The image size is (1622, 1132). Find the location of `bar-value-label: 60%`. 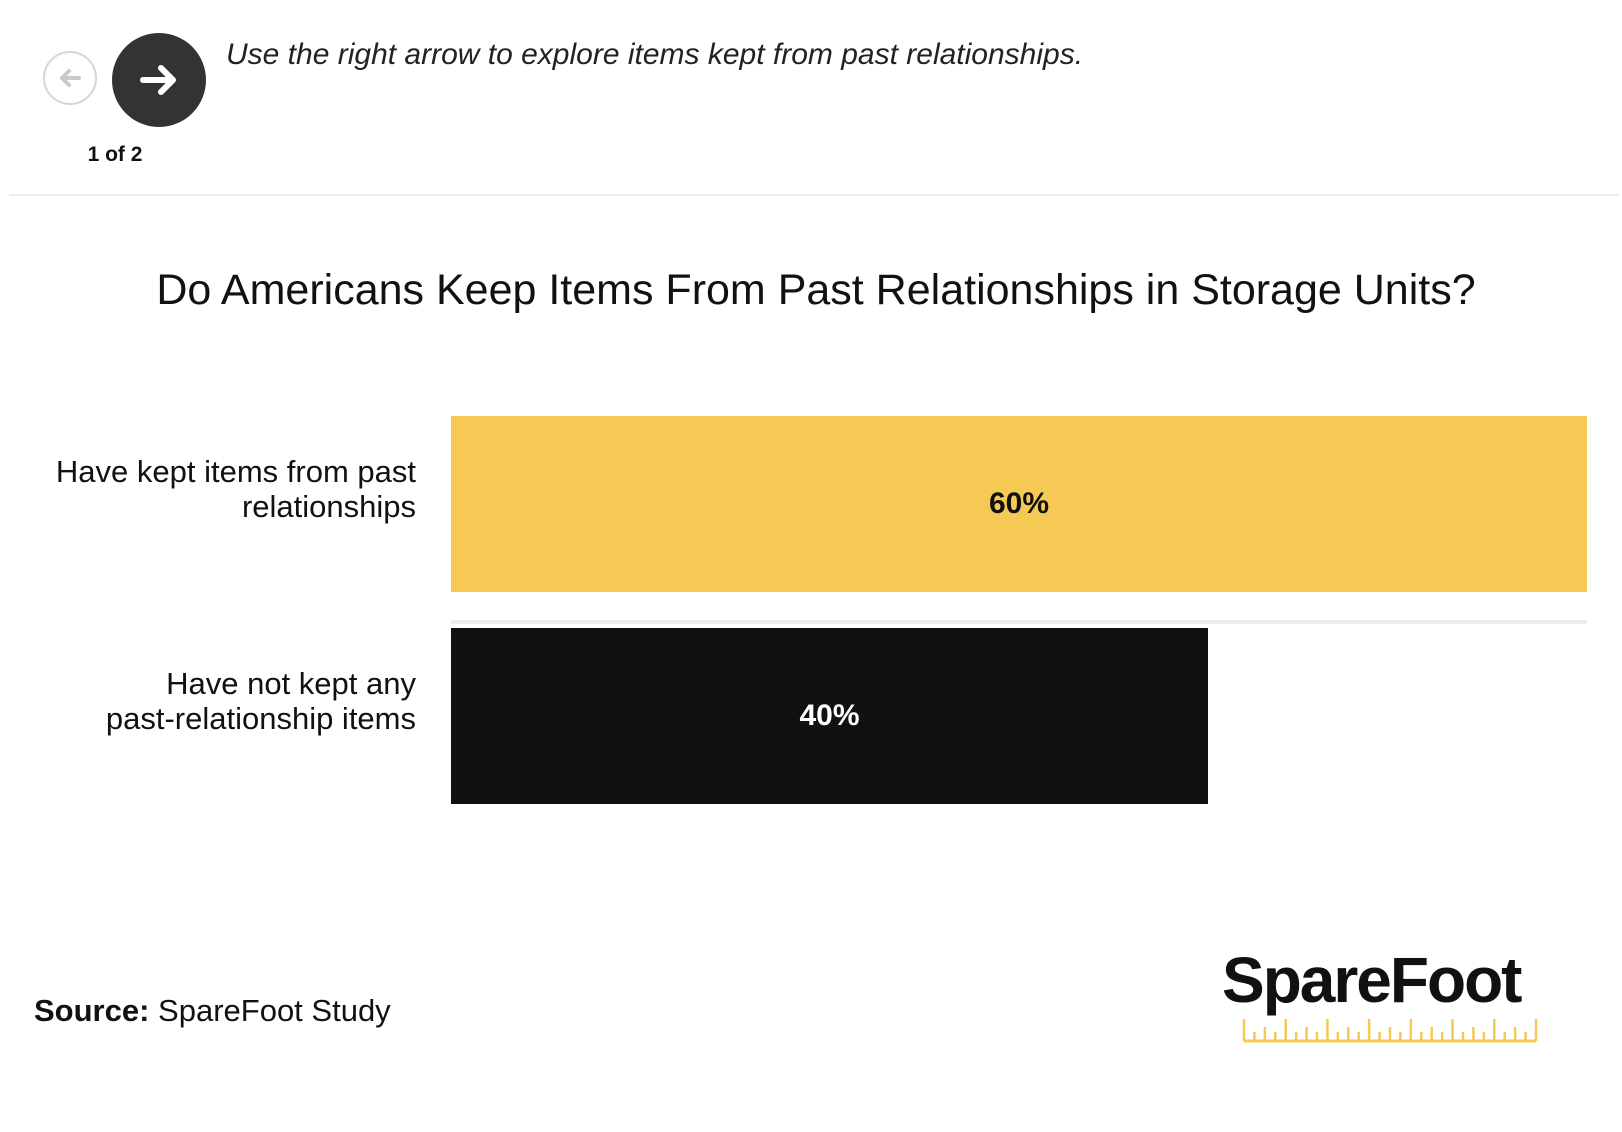

bar-value-label: 60% is located at coordinates (1019, 503).